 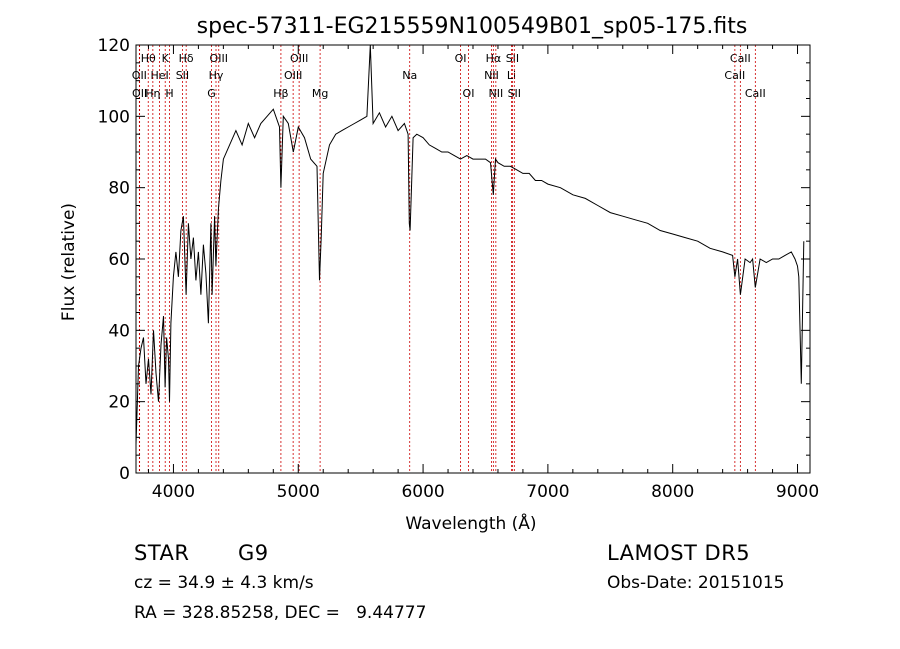 What do you see at coordinates (740, 58) in the screenshot?
I see `line-label-25: CaII` at bounding box center [740, 58].